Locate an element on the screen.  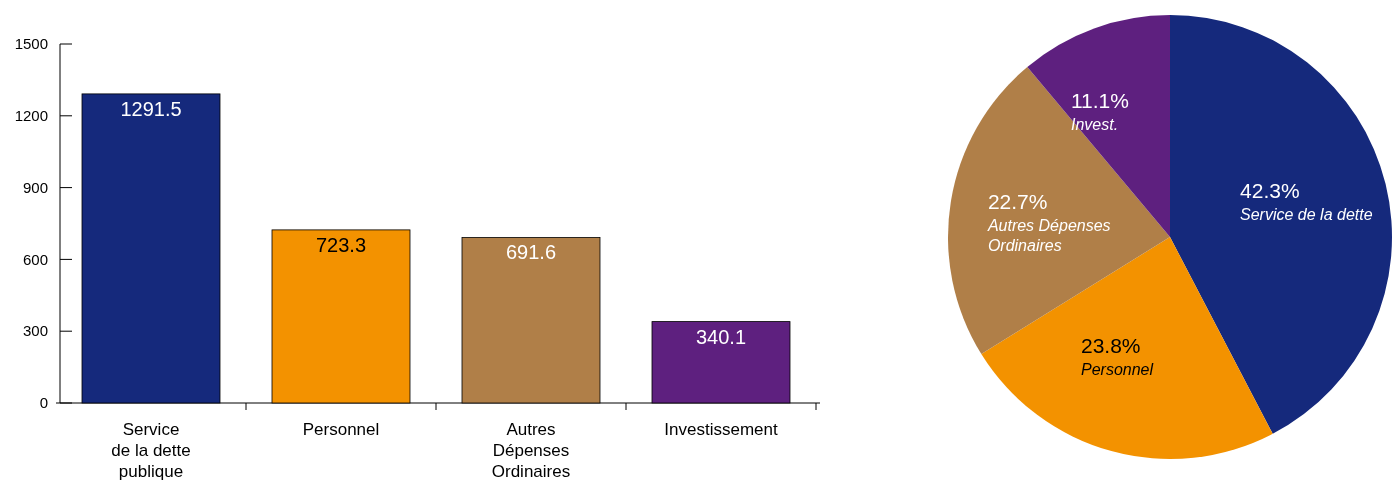
y-tick-label: 1200 is located at coordinates (31, 116).